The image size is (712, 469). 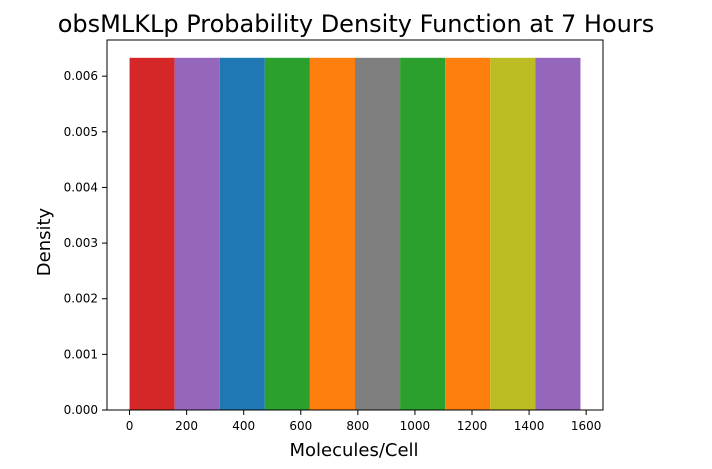 What do you see at coordinates (243, 426) in the screenshot?
I see `x-tick-label: 400` at bounding box center [243, 426].